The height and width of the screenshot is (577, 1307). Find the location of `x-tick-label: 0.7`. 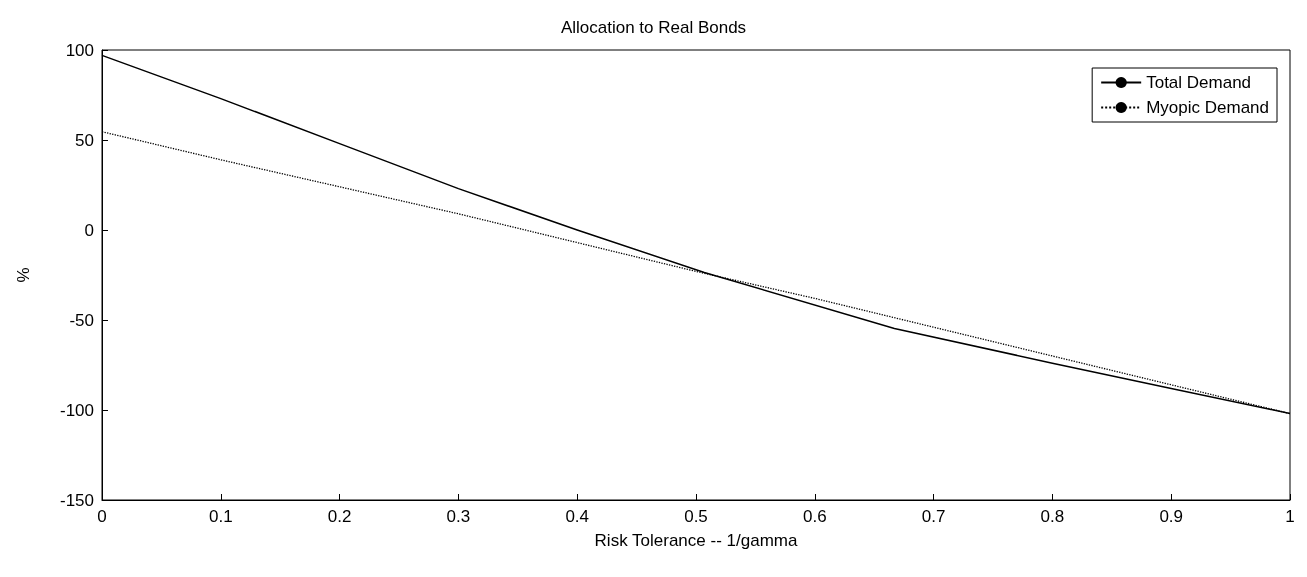

x-tick-label: 0.7 is located at coordinates (933, 516).